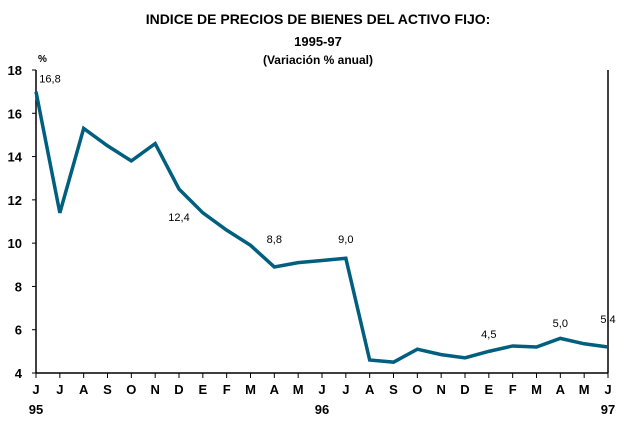  I want to click on data-label: 12,4, so click(178, 218).